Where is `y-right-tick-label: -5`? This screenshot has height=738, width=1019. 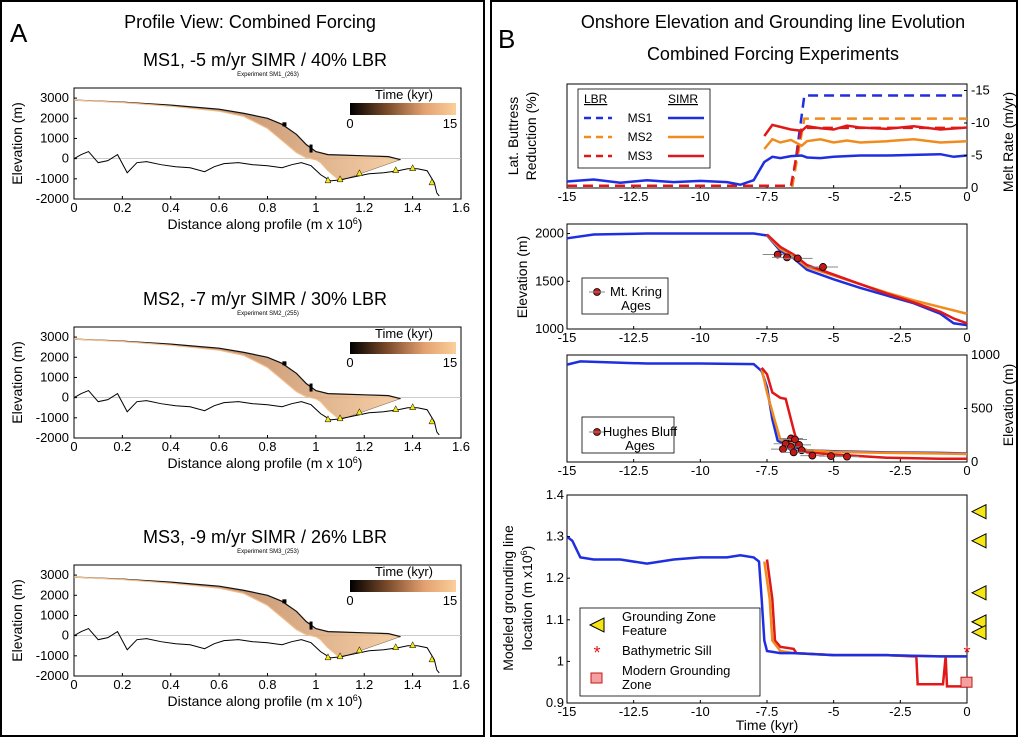 y-right-tick-label: -5 is located at coordinates (977, 155).